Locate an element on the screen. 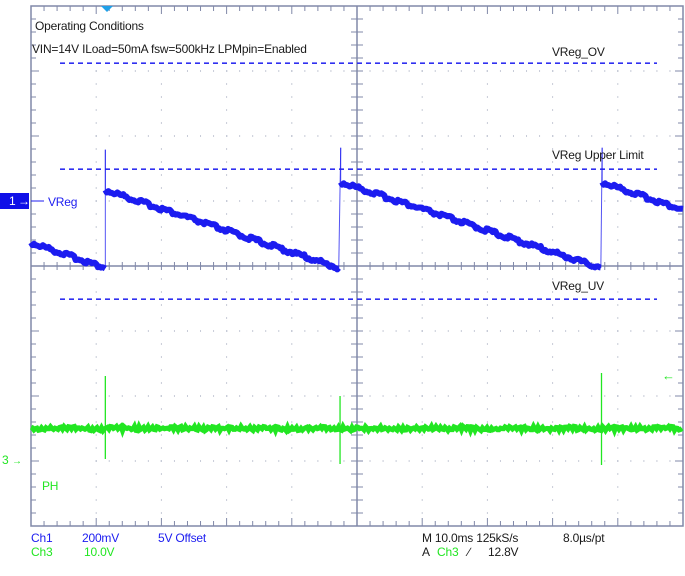  ch3-marker-number: 3 is located at coordinates (5, 460).